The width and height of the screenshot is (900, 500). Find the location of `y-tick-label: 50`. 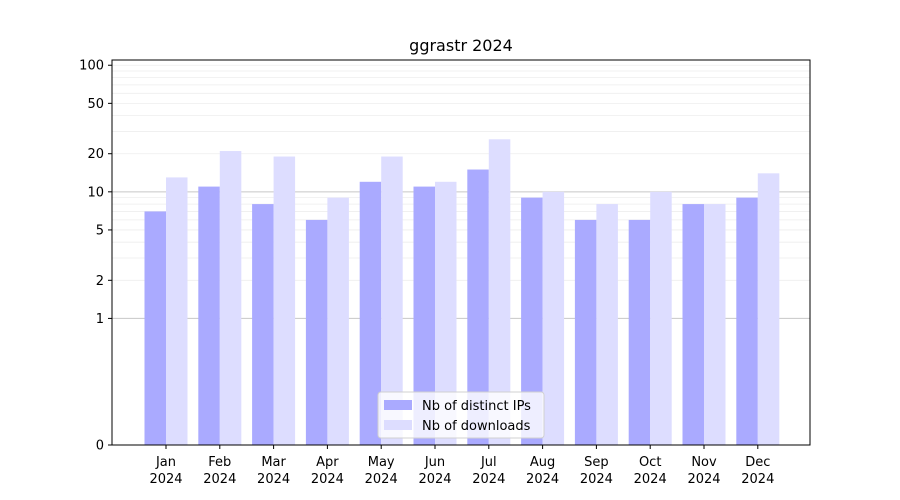

y-tick-label: 50 is located at coordinates (95, 104).